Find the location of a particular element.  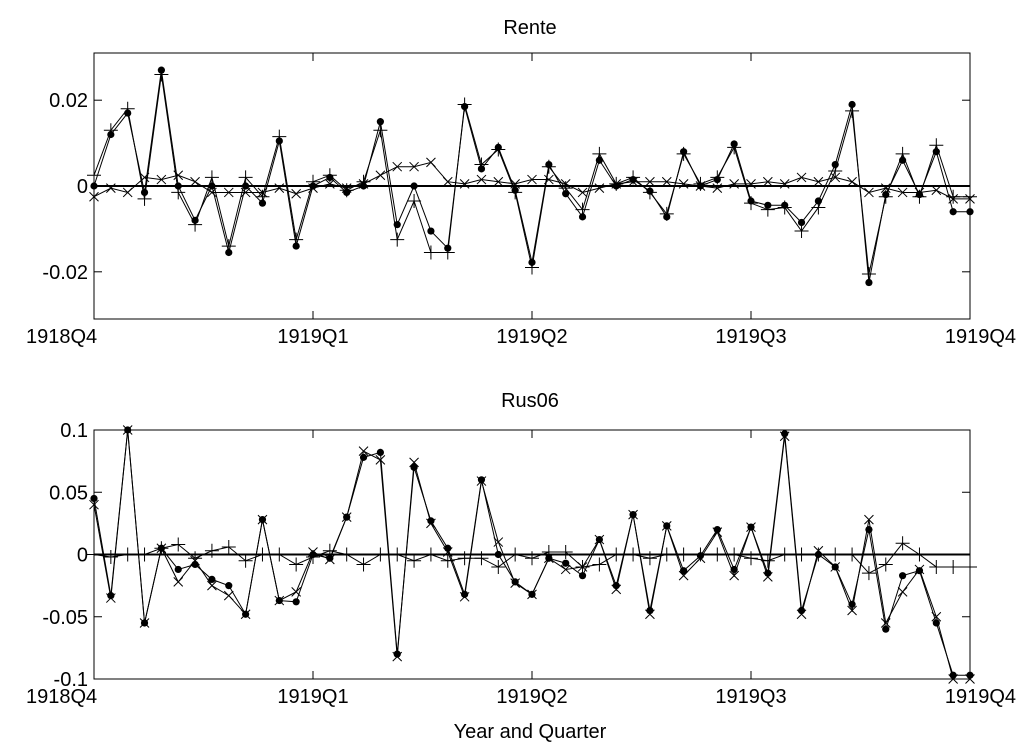

y-tick-label: 0.02 is located at coordinates (68, 101).